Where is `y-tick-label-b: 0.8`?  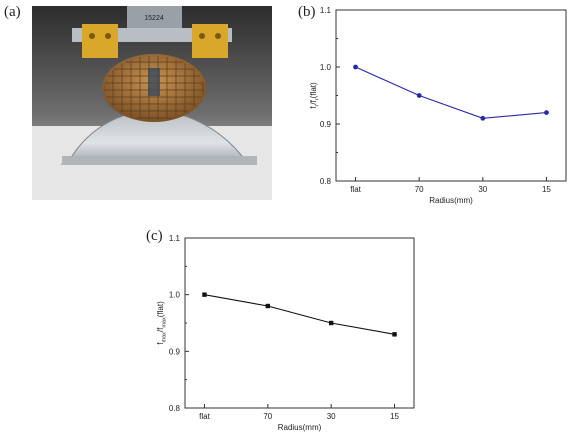 y-tick-label-b: 0.8 is located at coordinates (326, 181).